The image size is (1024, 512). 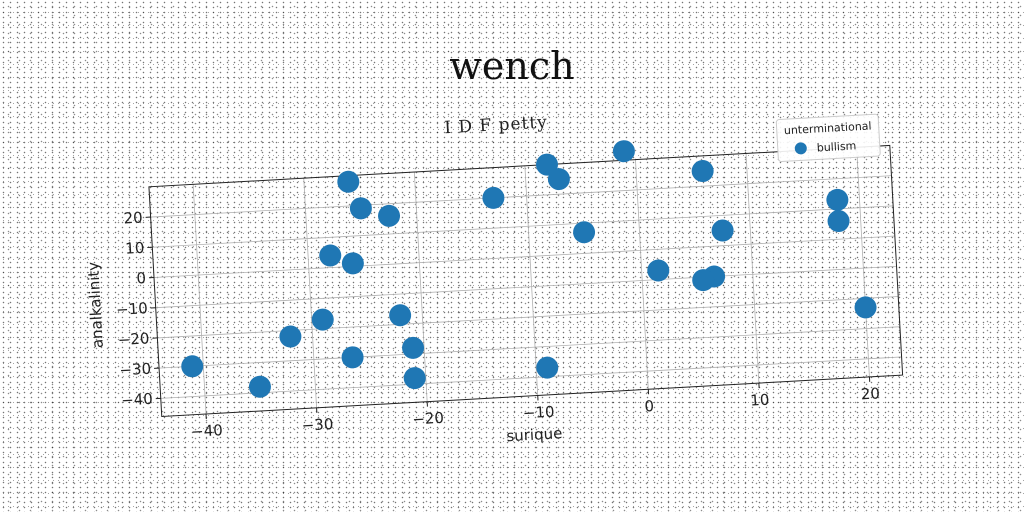 What do you see at coordinates (133, 218) in the screenshot?
I see `y-tick-label: 20` at bounding box center [133, 218].